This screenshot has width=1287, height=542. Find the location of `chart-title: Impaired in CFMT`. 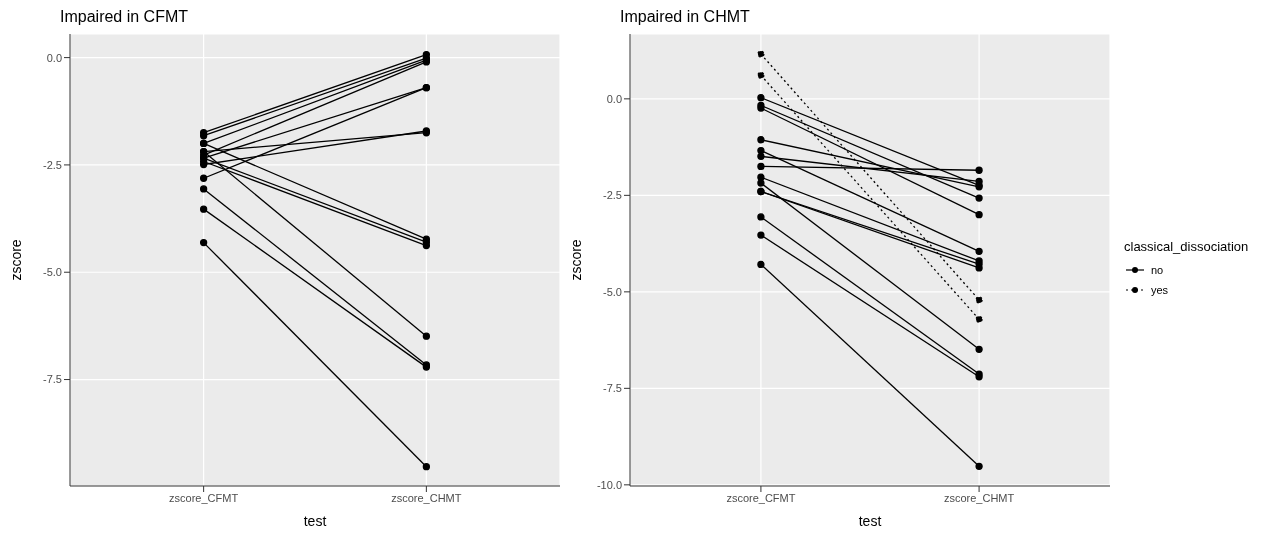

chart-title: Impaired in CFMT is located at coordinates (125, 17).